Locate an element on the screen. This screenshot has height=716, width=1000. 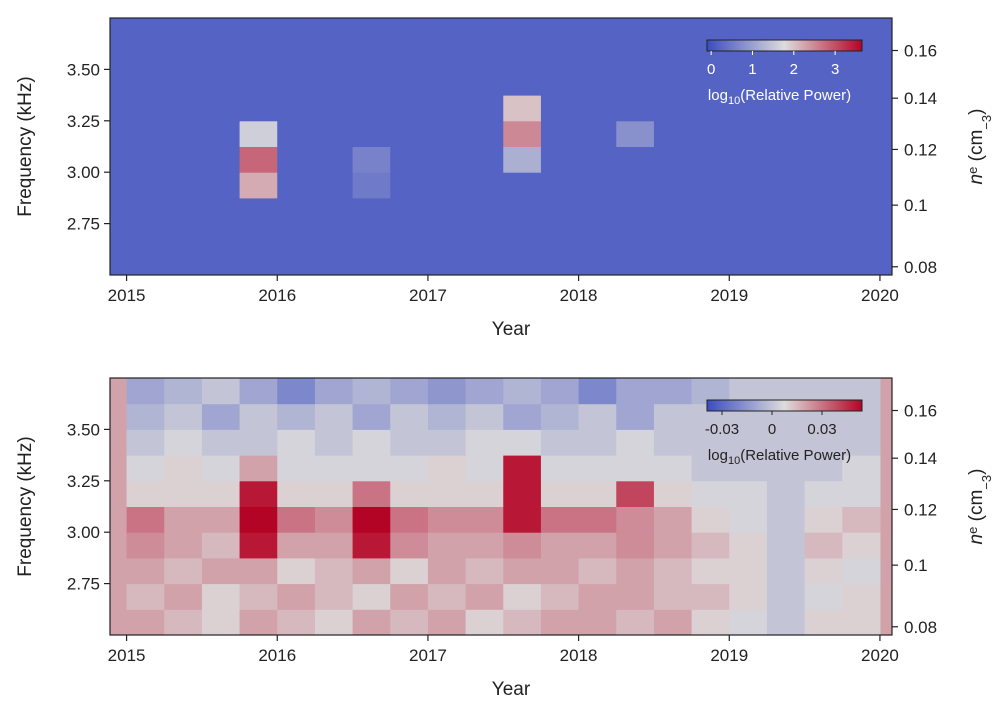
x-tick-label: 2019 is located at coordinates (729, 295).